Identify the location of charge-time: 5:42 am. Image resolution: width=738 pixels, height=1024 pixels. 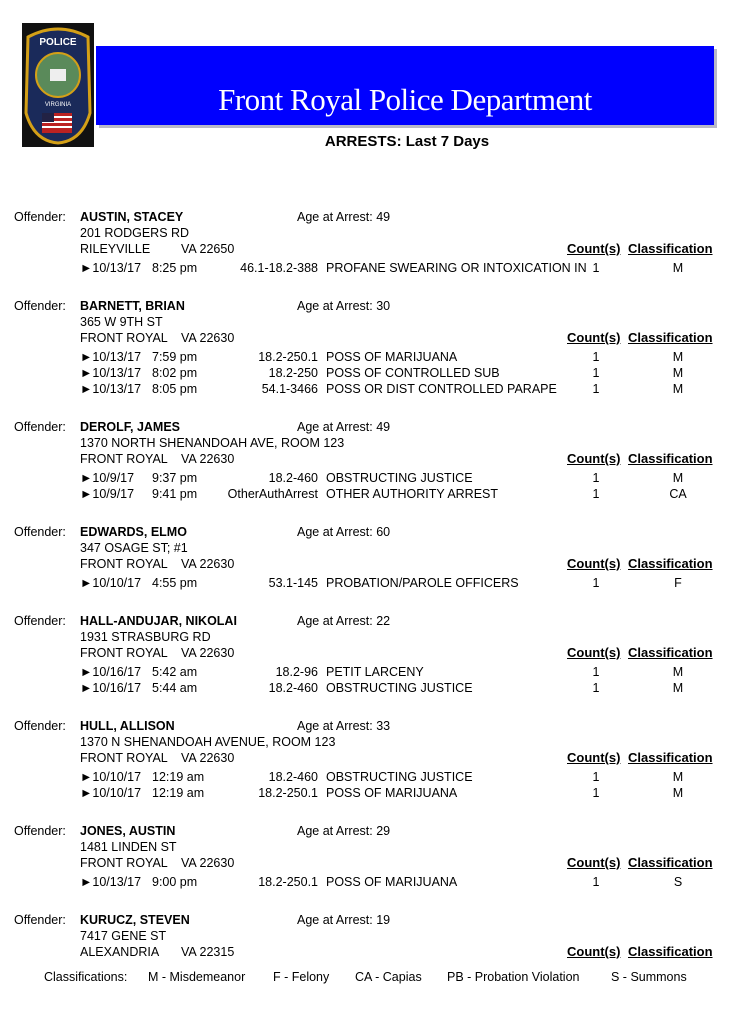
(175, 672).